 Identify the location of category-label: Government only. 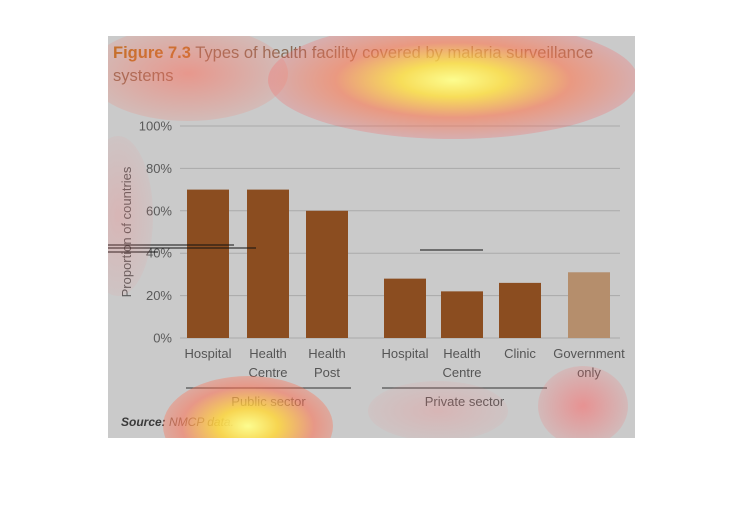
(589, 363).